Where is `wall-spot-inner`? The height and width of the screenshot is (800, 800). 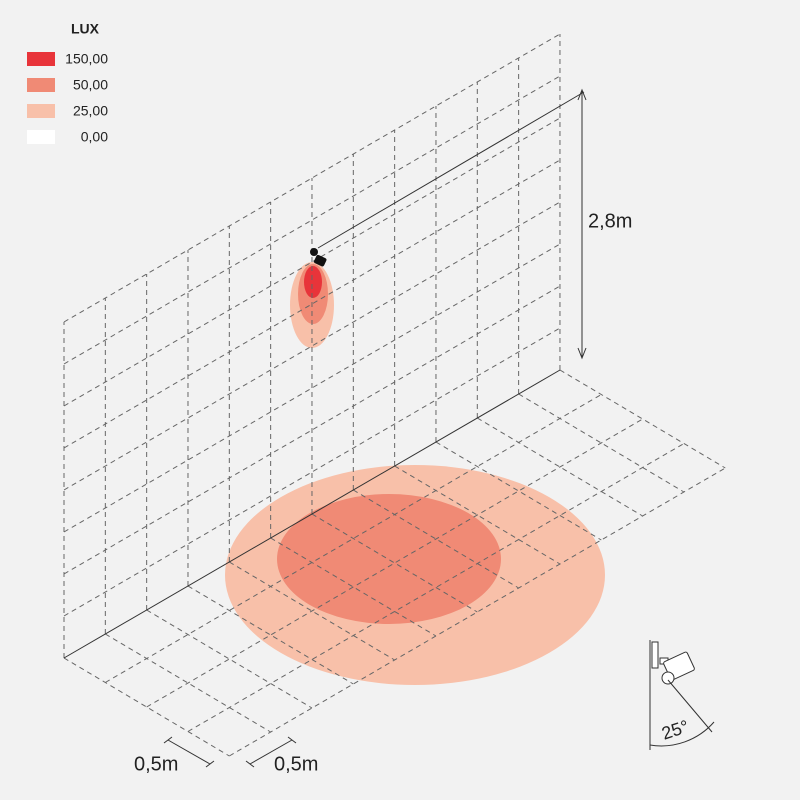
wall-spot-inner is located at coordinates (313, 282).